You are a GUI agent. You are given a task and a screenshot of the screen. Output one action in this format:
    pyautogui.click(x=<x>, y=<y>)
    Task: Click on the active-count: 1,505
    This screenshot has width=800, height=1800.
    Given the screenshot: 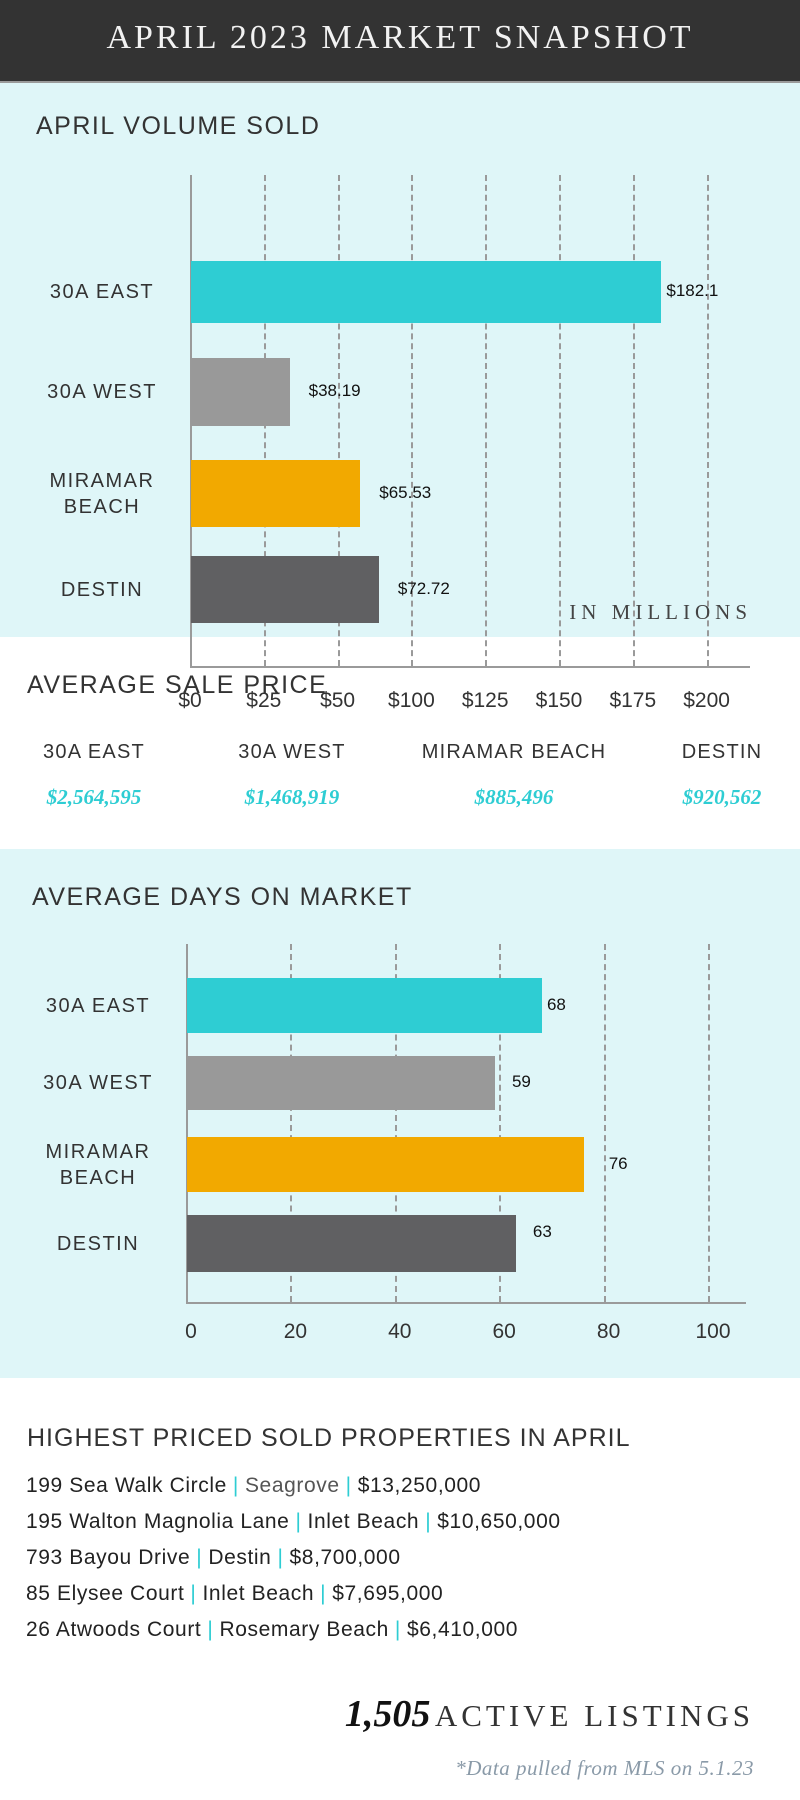 What is the action you would take?
    pyautogui.click(x=387, y=1714)
    